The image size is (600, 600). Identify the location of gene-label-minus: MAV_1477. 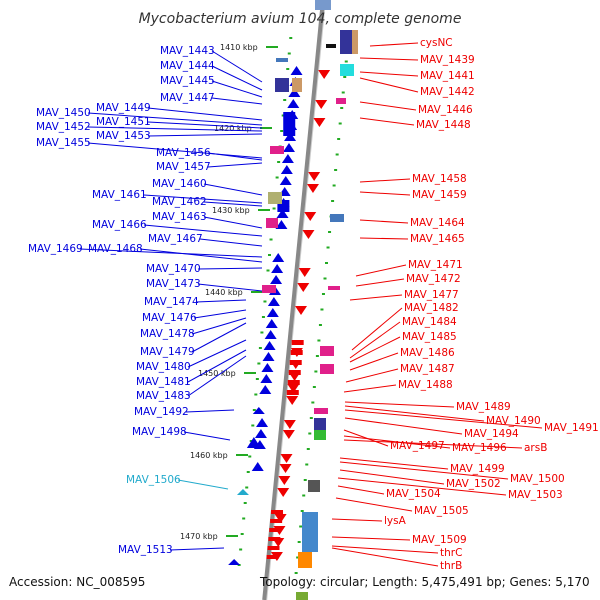
(431, 295).